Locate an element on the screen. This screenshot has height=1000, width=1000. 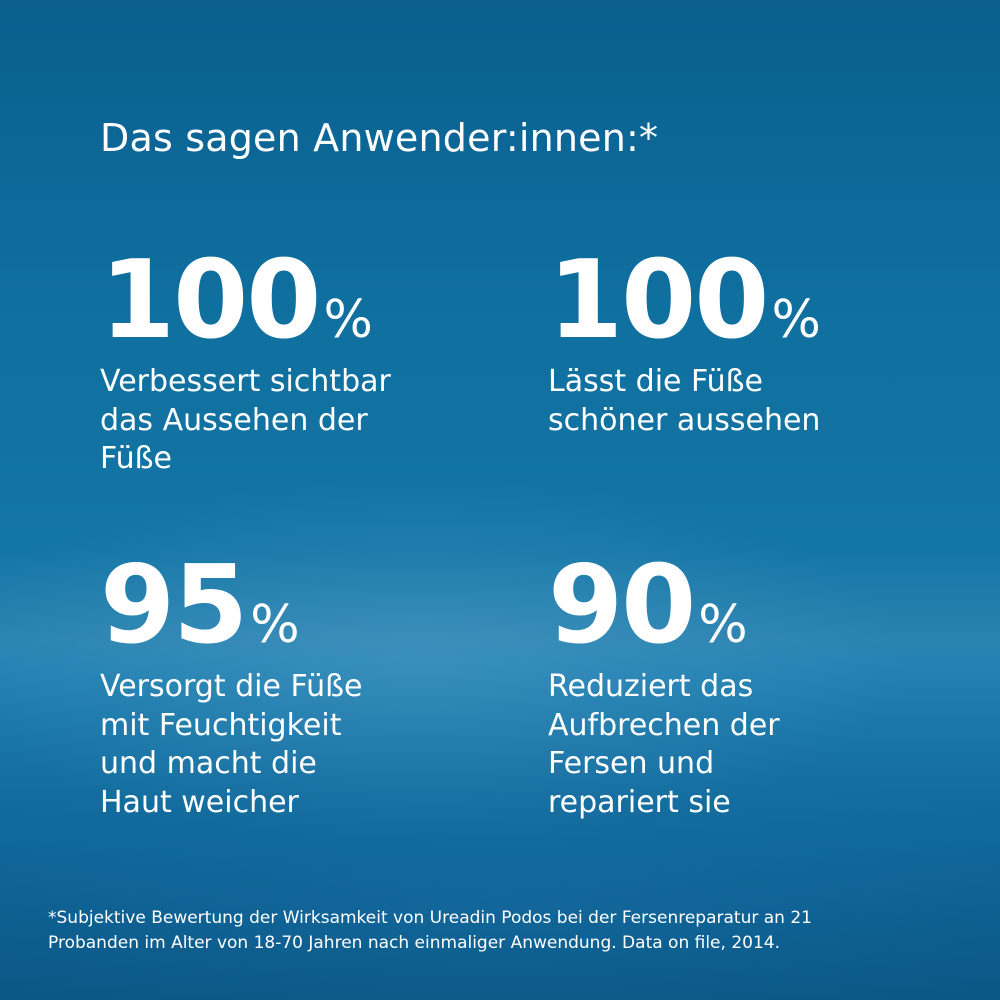
stat-description-line: mit Feuchtigkeit is located at coordinates (221, 725).